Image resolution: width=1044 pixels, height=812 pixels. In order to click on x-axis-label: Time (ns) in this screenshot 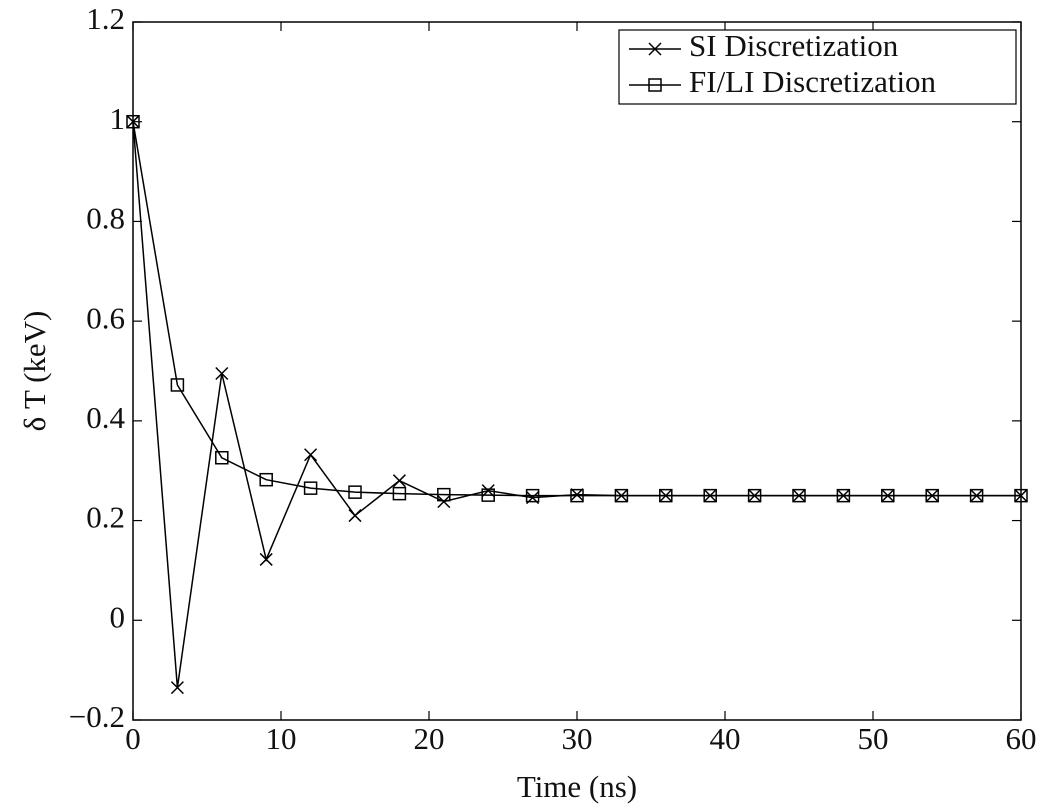, I will do `click(577, 786)`.